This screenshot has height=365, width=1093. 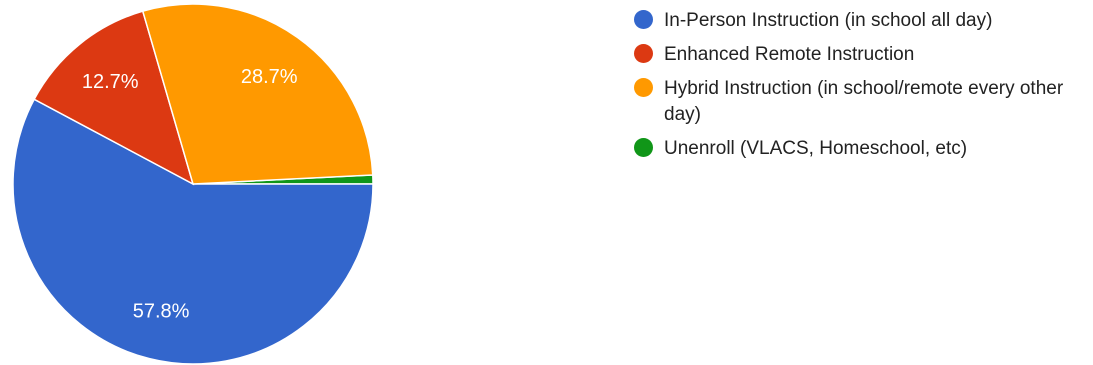 I want to click on legend-item: Unenroll (VLACS, Homeschool, etc), so click(x=861, y=149).